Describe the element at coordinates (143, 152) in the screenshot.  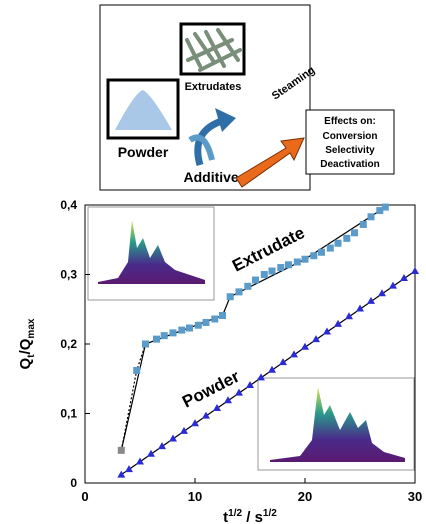
I see `powder-label: Powder` at that location.